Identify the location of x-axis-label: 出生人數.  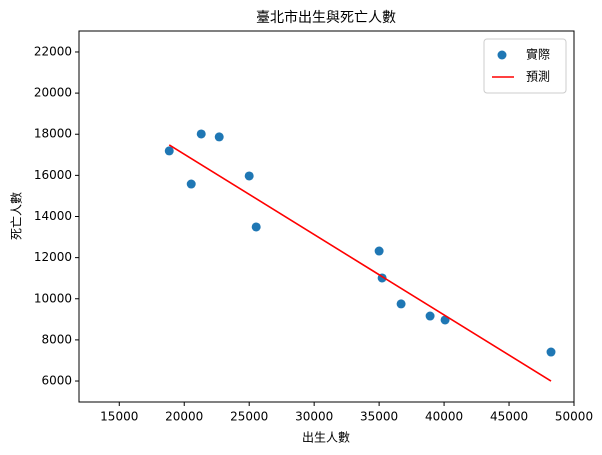
(326, 438).